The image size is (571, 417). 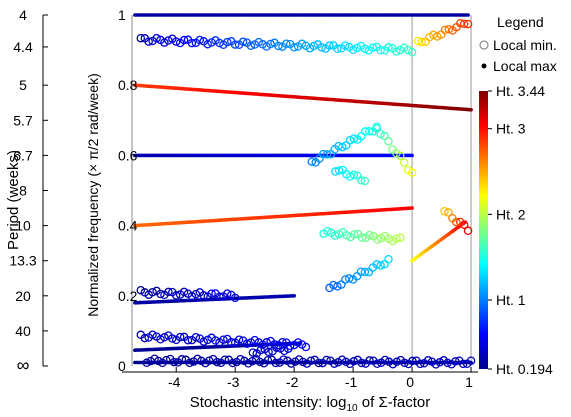 What do you see at coordinates (511, 129) in the screenshot?
I see `colorbar-label: Ht. 3` at bounding box center [511, 129].